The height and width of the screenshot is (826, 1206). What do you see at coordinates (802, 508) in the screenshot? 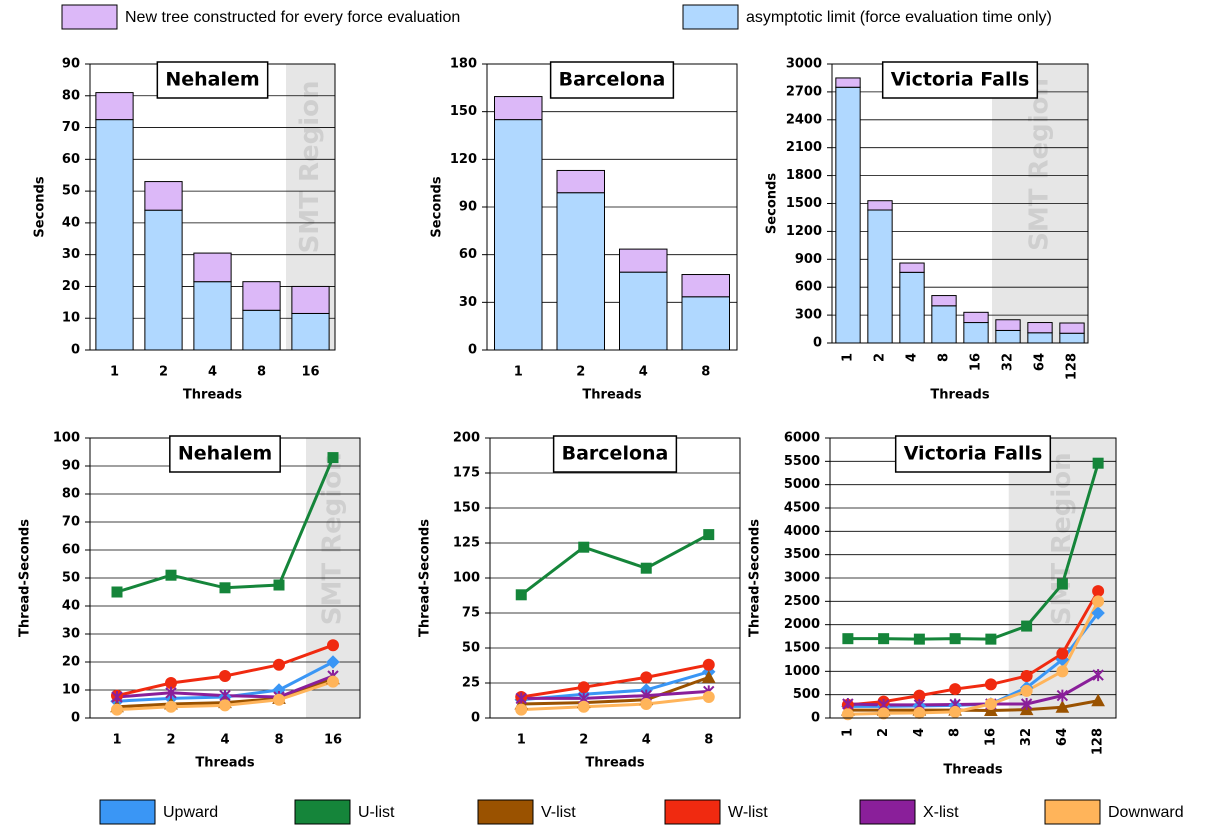
I see `y-tick-label: 4500` at bounding box center [802, 508].